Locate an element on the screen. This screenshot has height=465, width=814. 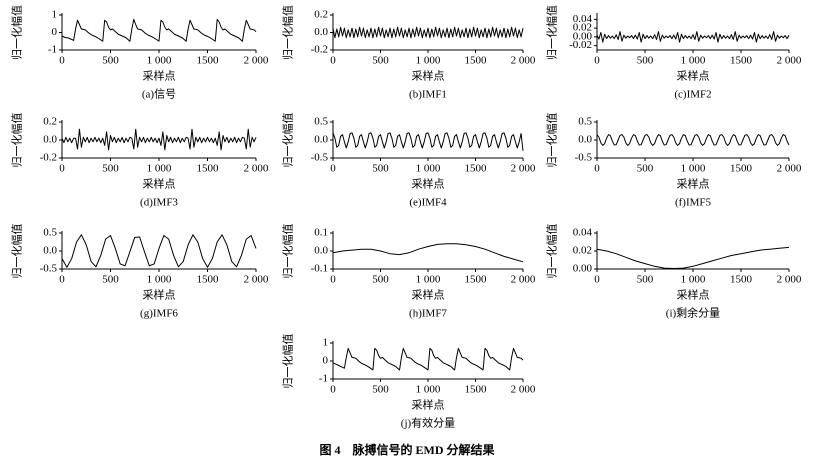
panel-caption: (g)IMF6 is located at coordinates (159, 314).